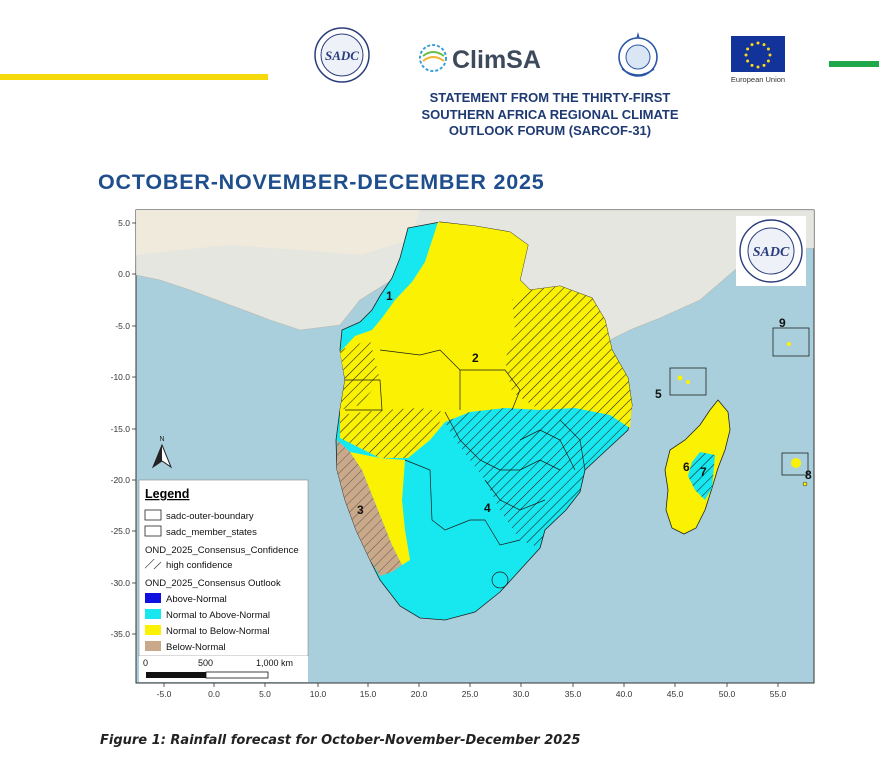 This screenshot has width=879, height=766. What do you see at coordinates (274, 663) in the screenshot?
I see `svg-text: 1,000 km` at bounding box center [274, 663].